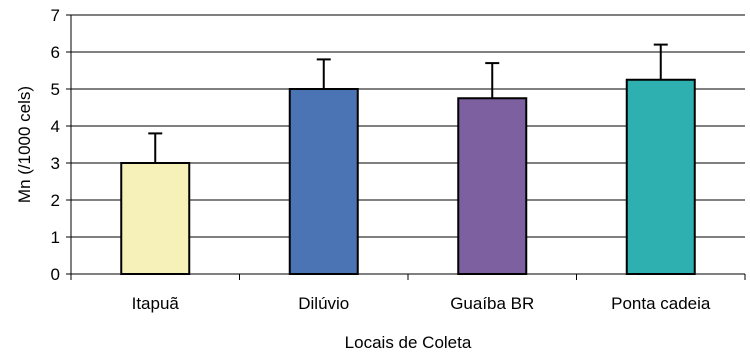 The image size is (750, 353). What do you see at coordinates (661, 303) in the screenshot?
I see `x-tick-label: Ponta cadeia` at bounding box center [661, 303].